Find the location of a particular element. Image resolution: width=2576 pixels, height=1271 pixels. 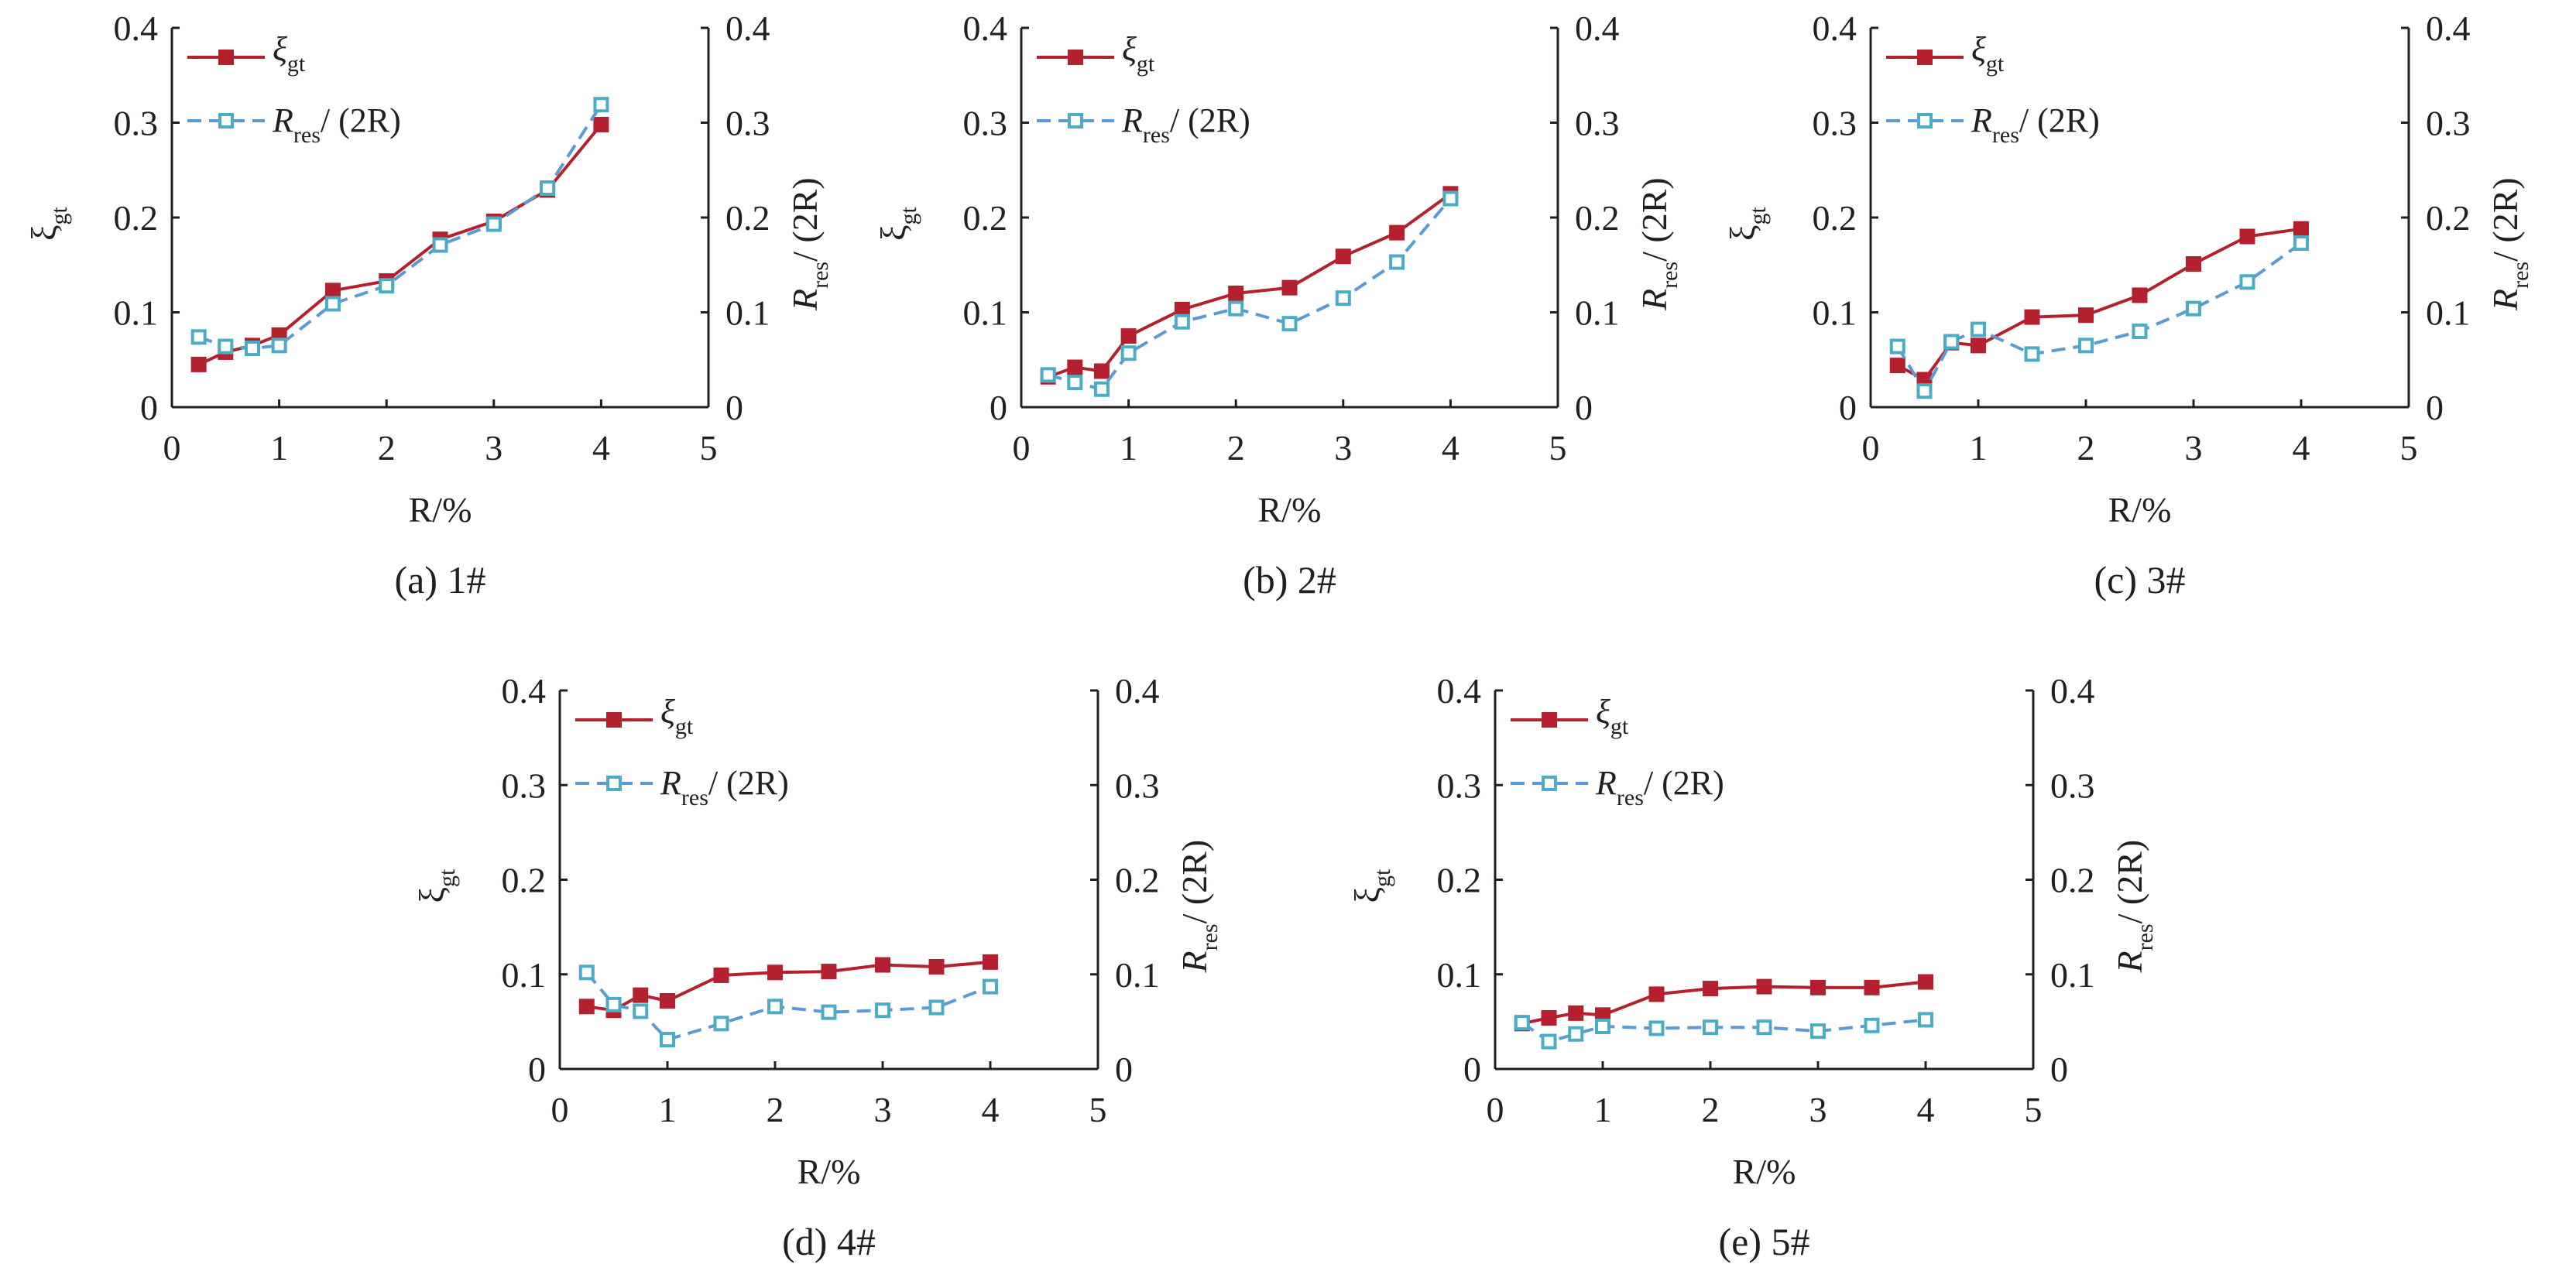

legend-marker-rres is located at coordinates (1549, 784).